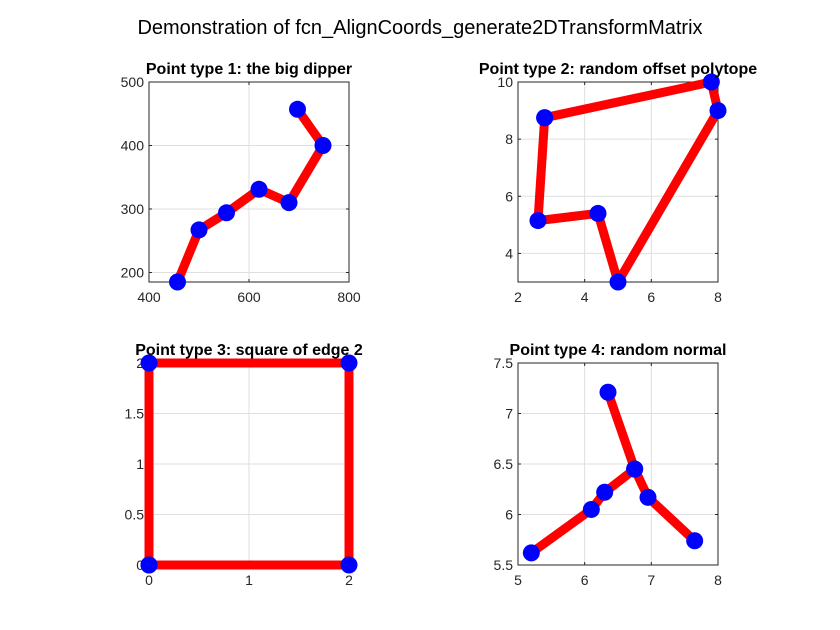 This screenshot has width=840, height=630. Describe the element at coordinates (509, 139) in the screenshot. I see `subplot-2-ytick-label-2: 8` at that location.